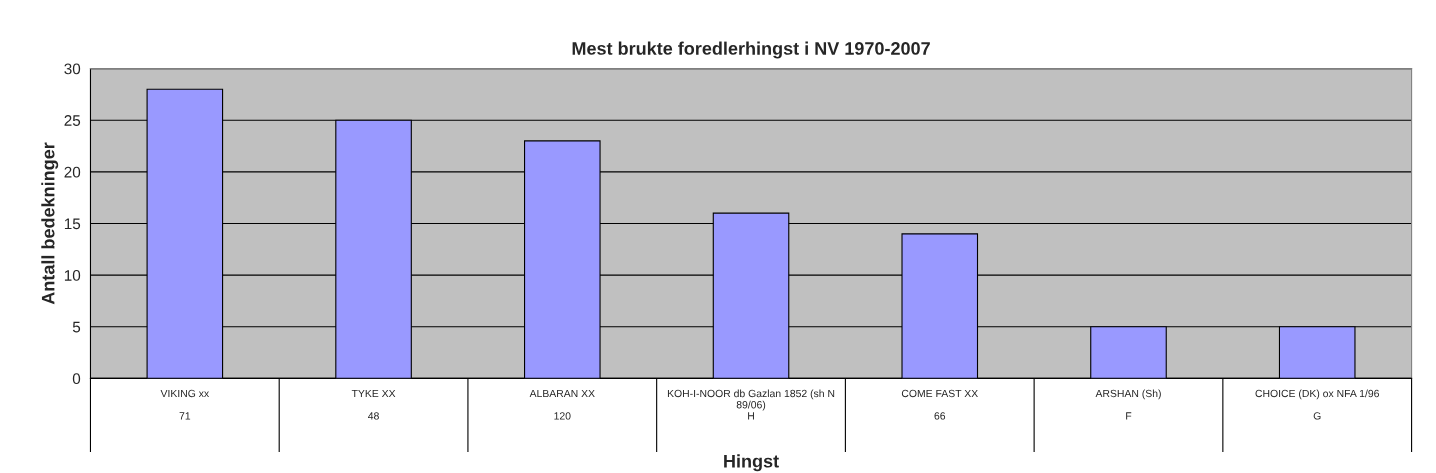  Describe the element at coordinates (72, 172) in the screenshot. I see `y-tick-label: 20` at that location.